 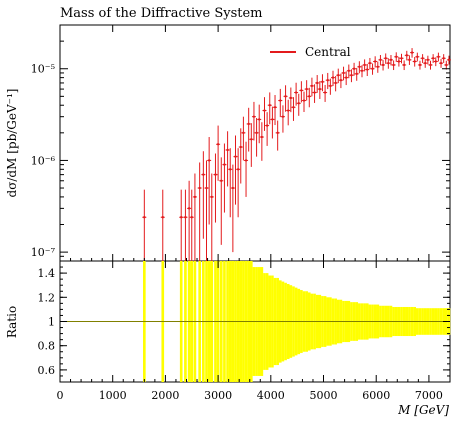 I want to click on y-tick-label-ratio: 0.8, so click(x=47, y=346).